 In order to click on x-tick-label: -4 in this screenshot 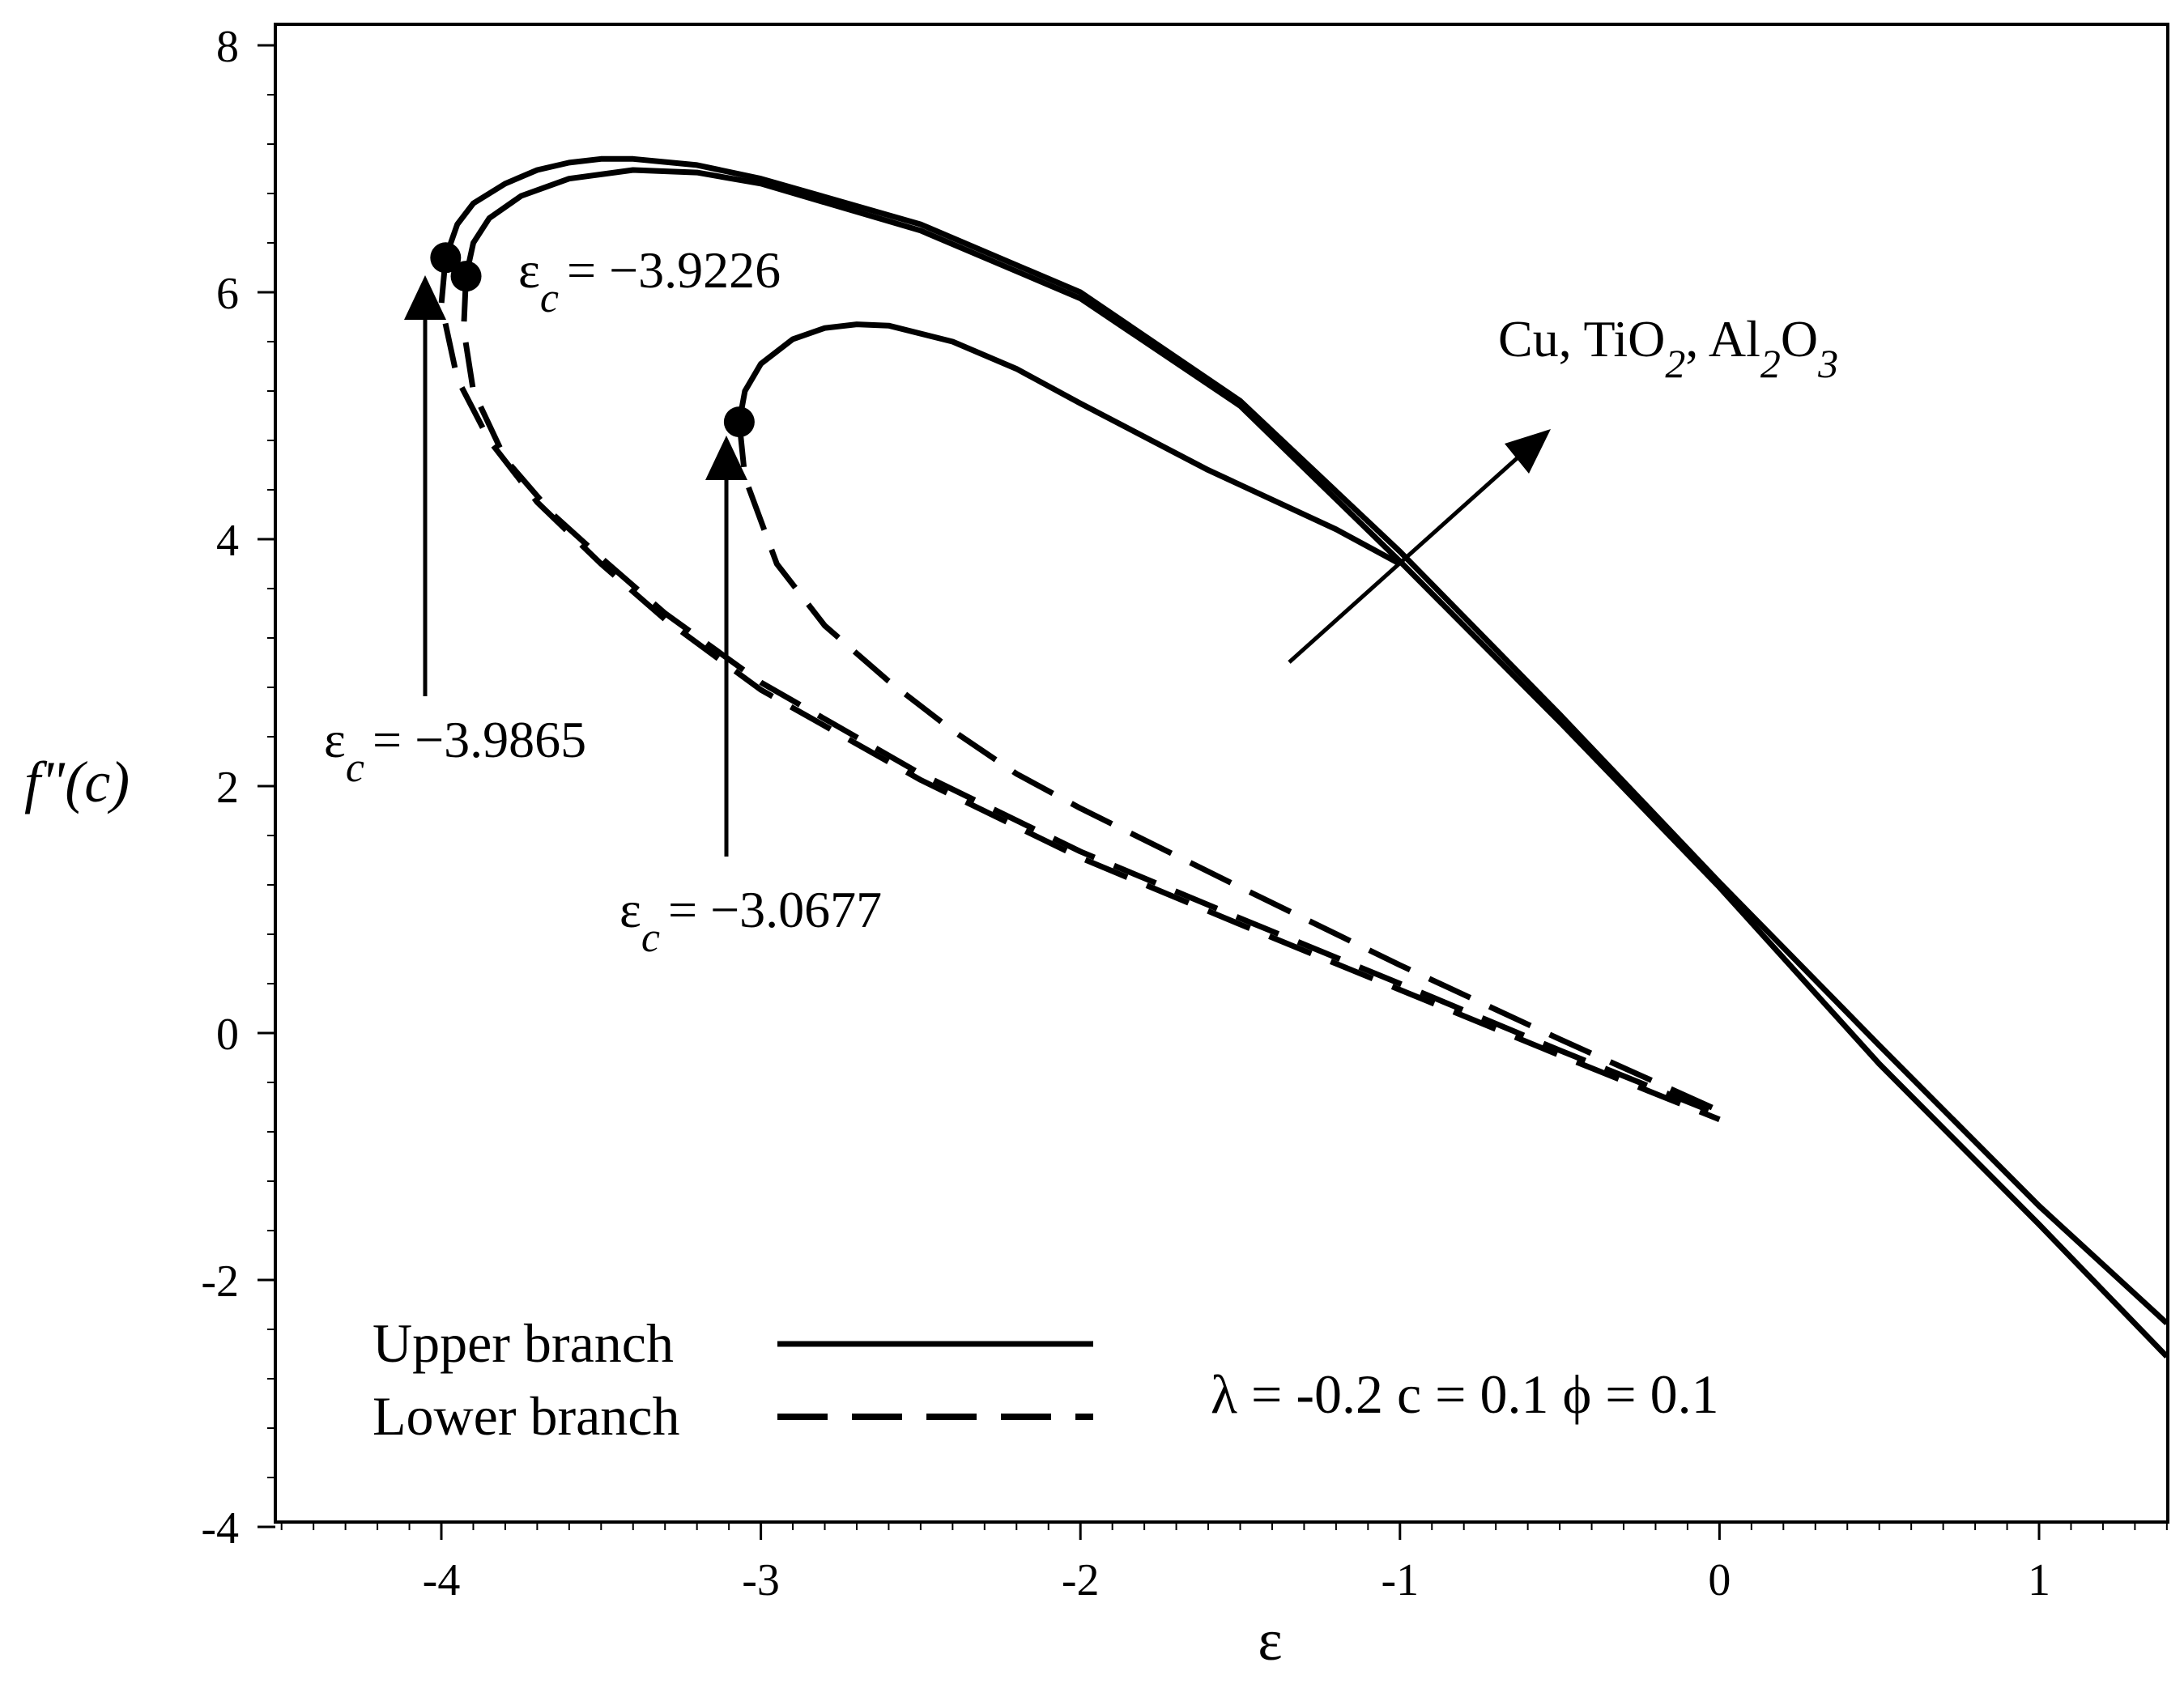, I will do `click(442, 1580)`.